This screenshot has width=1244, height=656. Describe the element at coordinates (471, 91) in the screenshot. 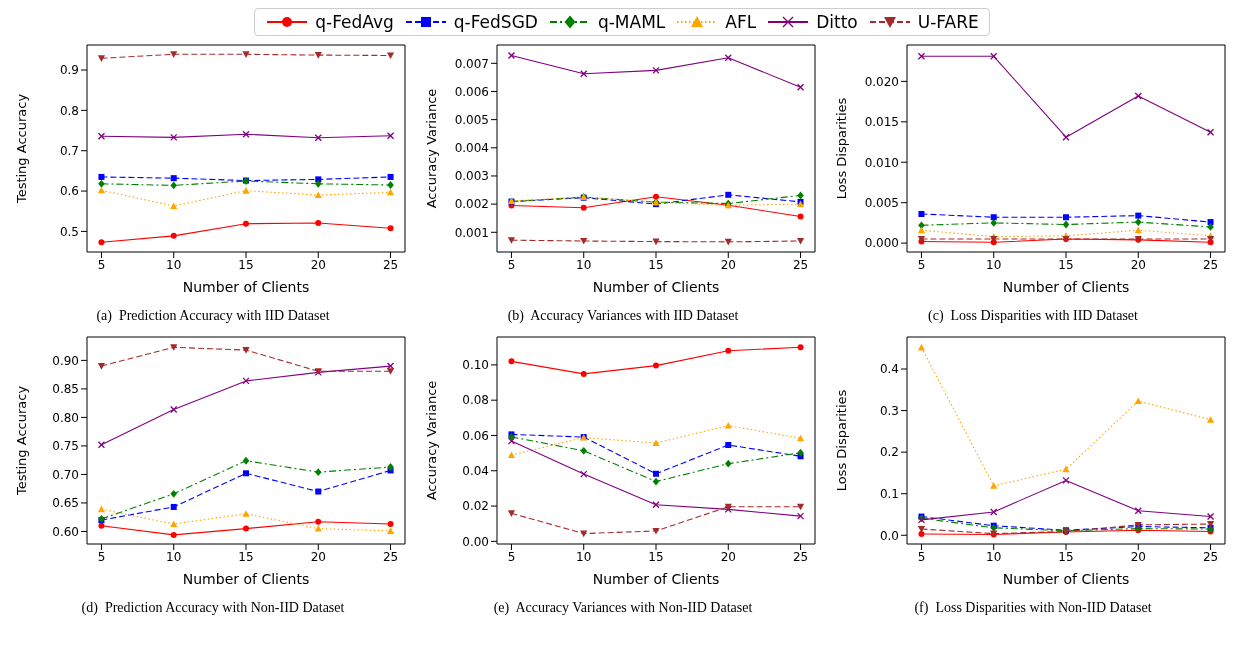

I see `y-tick-label: 0.006` at that location.